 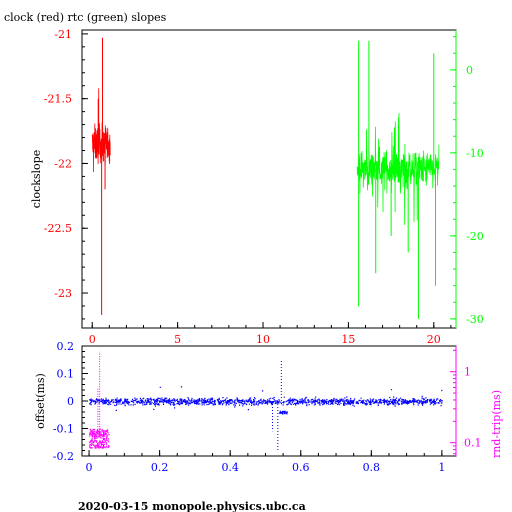 What do you see at coordinates (301, 467) in the screenshot?
I see `bottom-x-tick-label: 0.6` at bounding box center [301, 467].